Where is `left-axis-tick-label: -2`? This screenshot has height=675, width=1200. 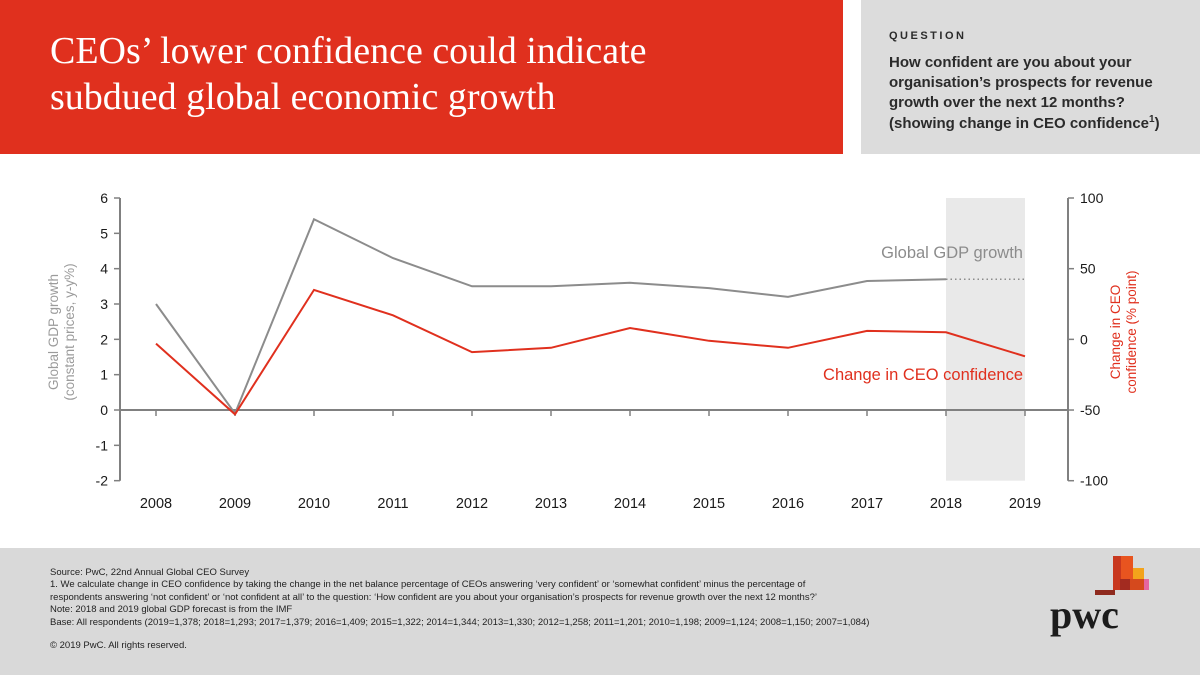
left-axis-tick-label: -2 is located at coordinates (102, 481).